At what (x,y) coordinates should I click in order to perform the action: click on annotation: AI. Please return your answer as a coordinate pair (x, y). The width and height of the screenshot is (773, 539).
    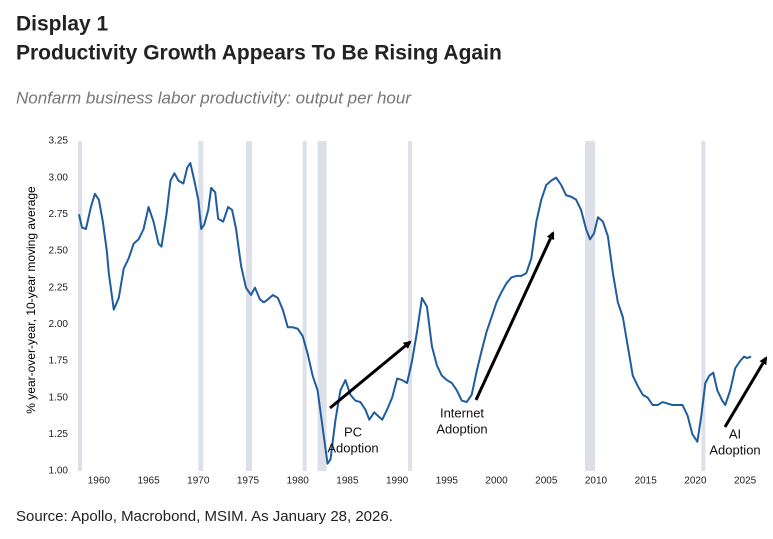
    Looking at the image, I should click on (735, 433).